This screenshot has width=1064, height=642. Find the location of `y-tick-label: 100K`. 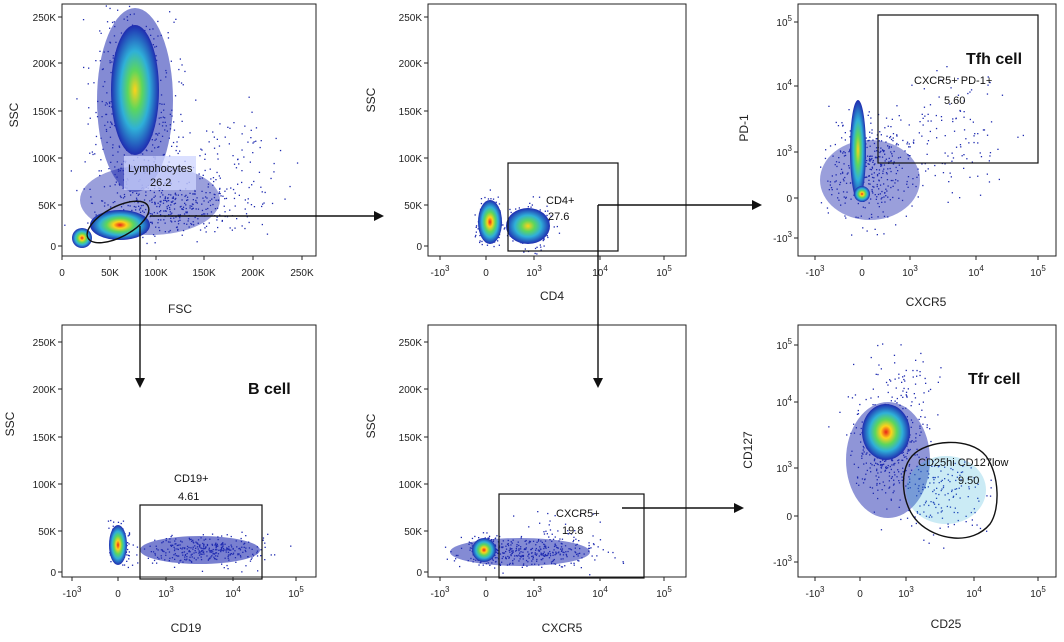

y-tick-label: 100K is located at coordinates (45, 159).